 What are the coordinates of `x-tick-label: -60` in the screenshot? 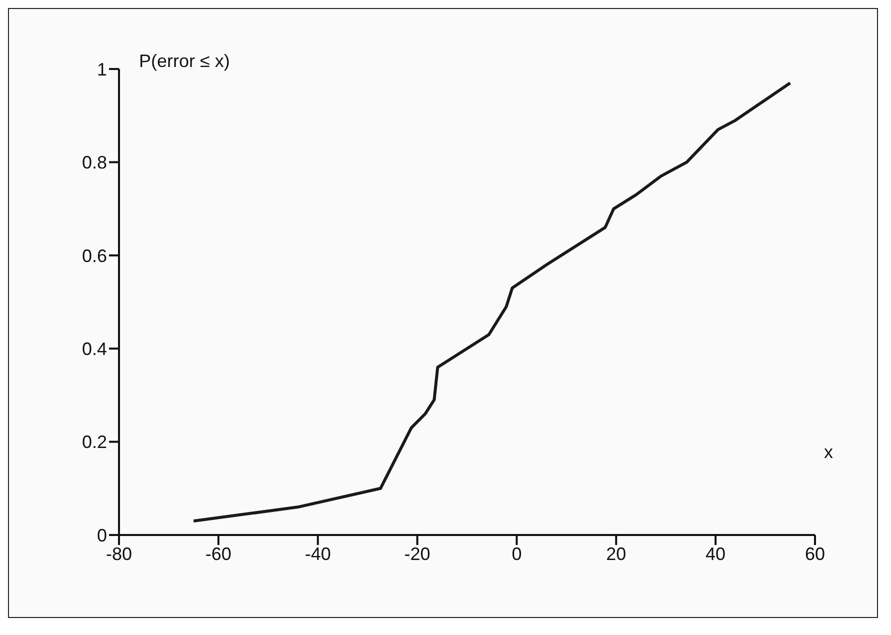 It's located at (218, 554).